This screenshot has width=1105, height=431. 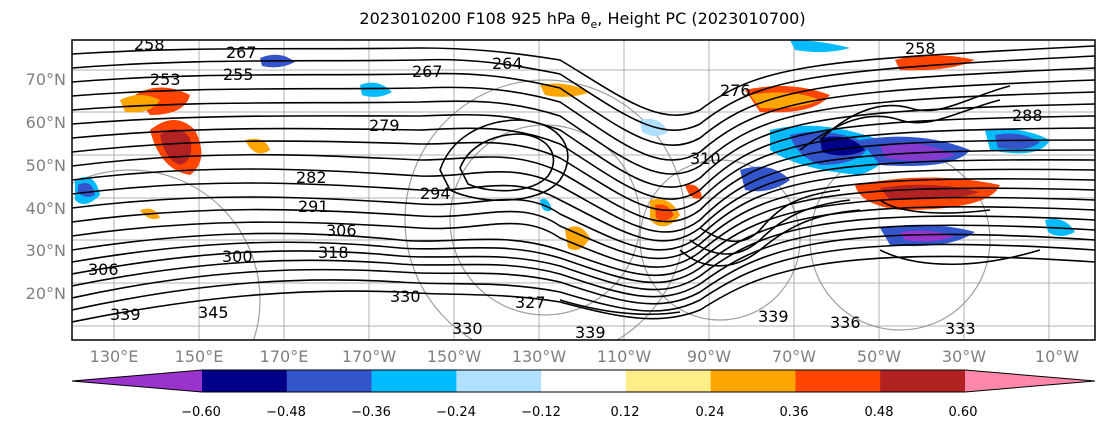 I want to click on colorbar-label: −0.48, so click(x=286, y=412).